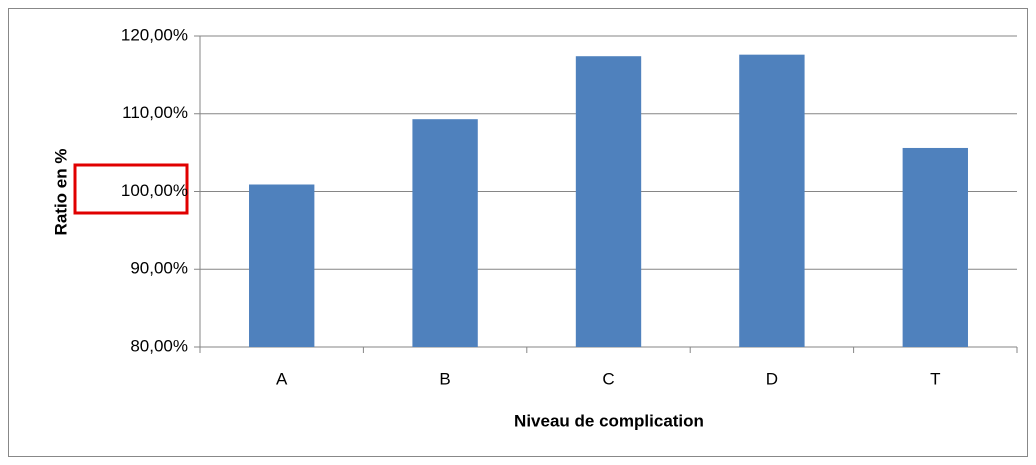 Image resolution: width=1036 pixels, height=465 pixels. Describe the element at coordinates (772, 378) in the screenshot. I see `x-tick-label: D` at that location.